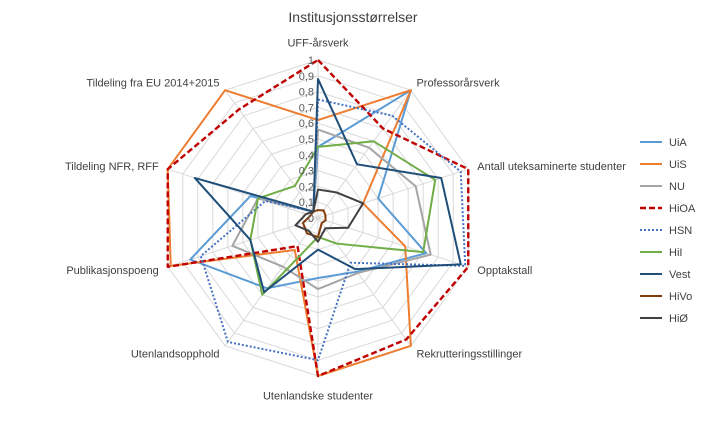 This screenshot has height=429, width=706. Describe the element at coordinates (306, 77) in the screenshot. I see `tick-label: 0,9` at that location.